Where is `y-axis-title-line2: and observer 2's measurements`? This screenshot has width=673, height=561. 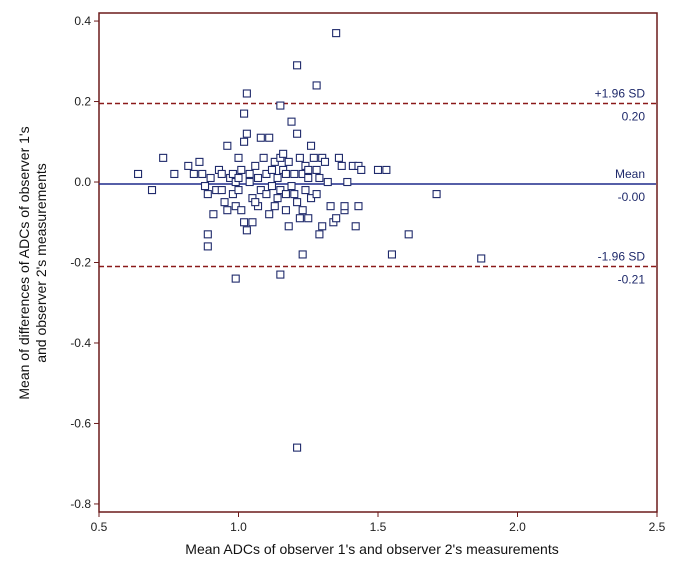
y-axis-title-line2: and observer 2's measurements is located at coordinates (41, 263).